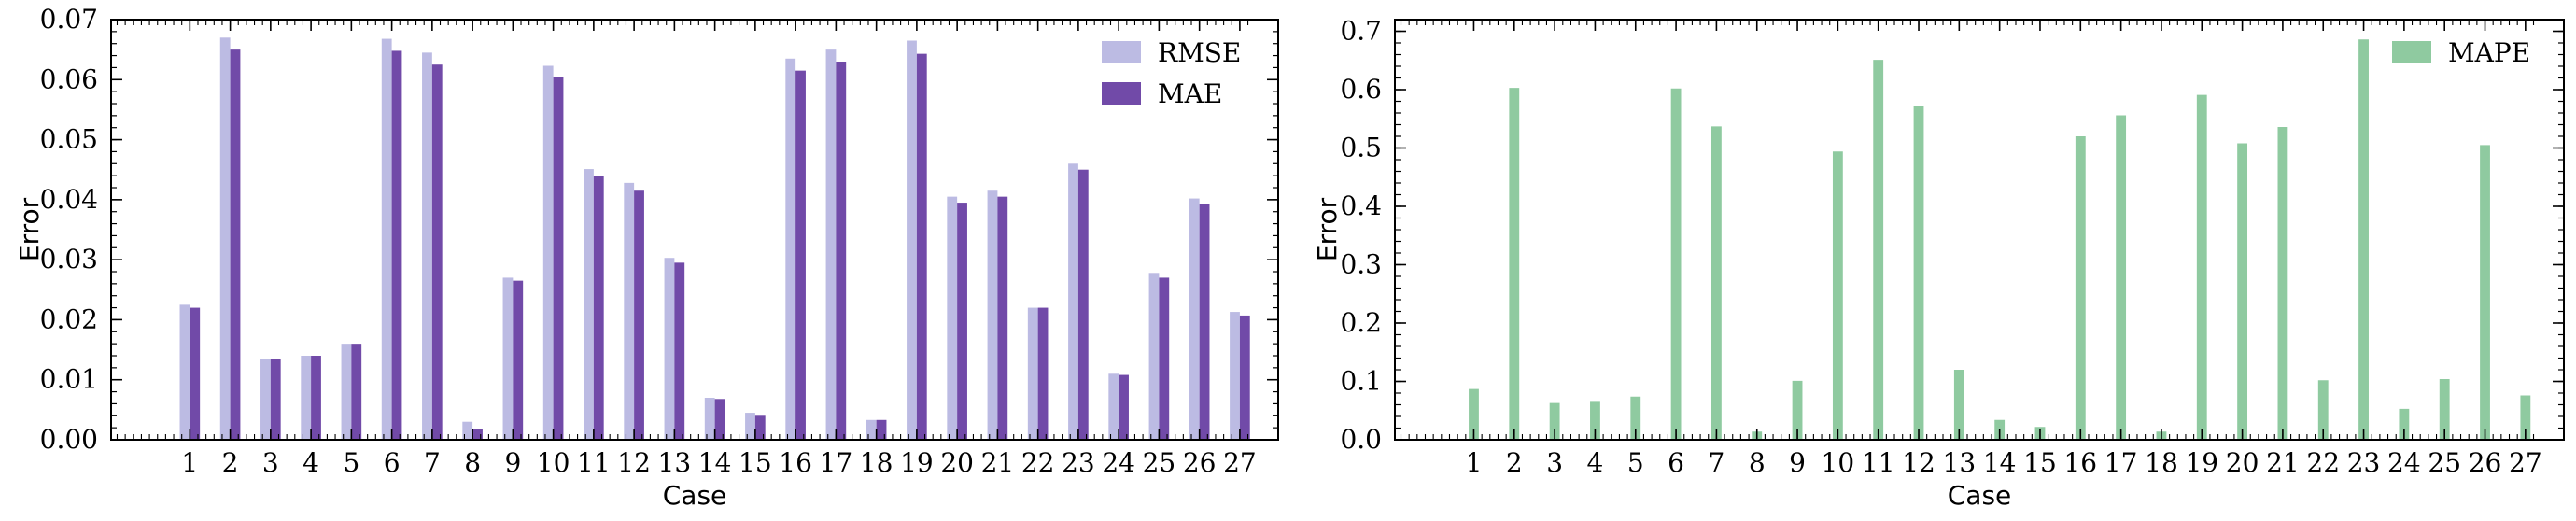  Describe the element at coordinates (1361, 264) in the screenshot. I see `y-tick-label: 0.3` at that location.